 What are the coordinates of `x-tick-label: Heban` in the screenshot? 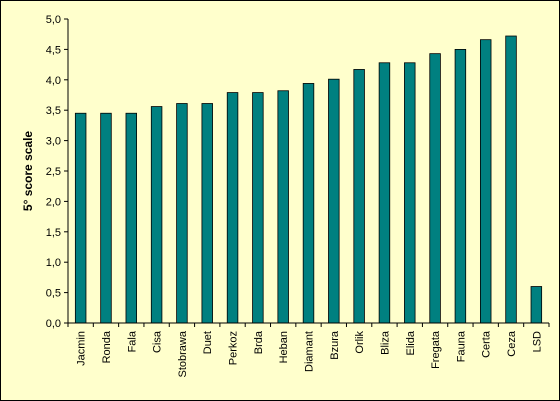 It's located at (284, 347).